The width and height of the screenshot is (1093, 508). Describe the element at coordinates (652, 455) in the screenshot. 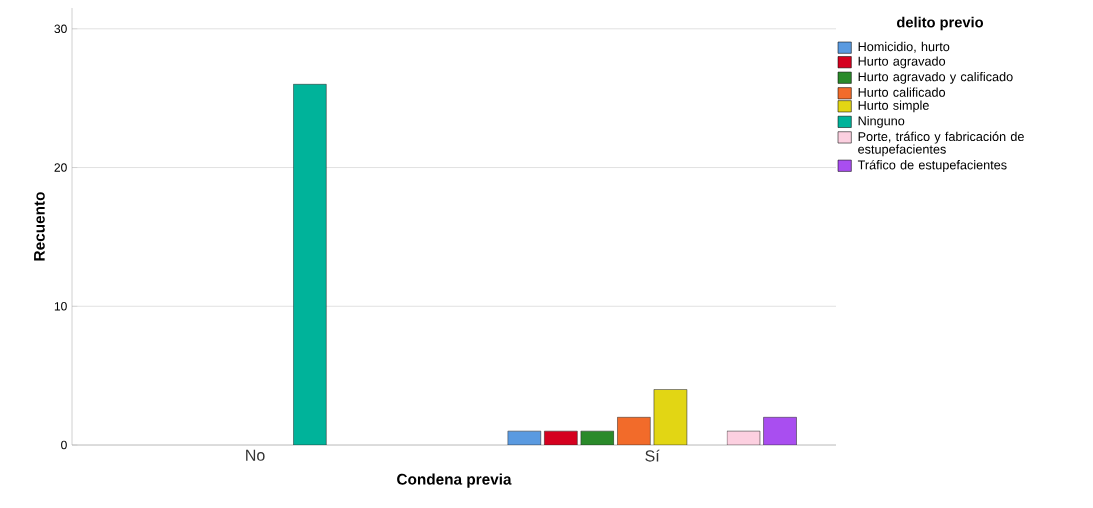

I see `x-tick-label: Sí` at that location.